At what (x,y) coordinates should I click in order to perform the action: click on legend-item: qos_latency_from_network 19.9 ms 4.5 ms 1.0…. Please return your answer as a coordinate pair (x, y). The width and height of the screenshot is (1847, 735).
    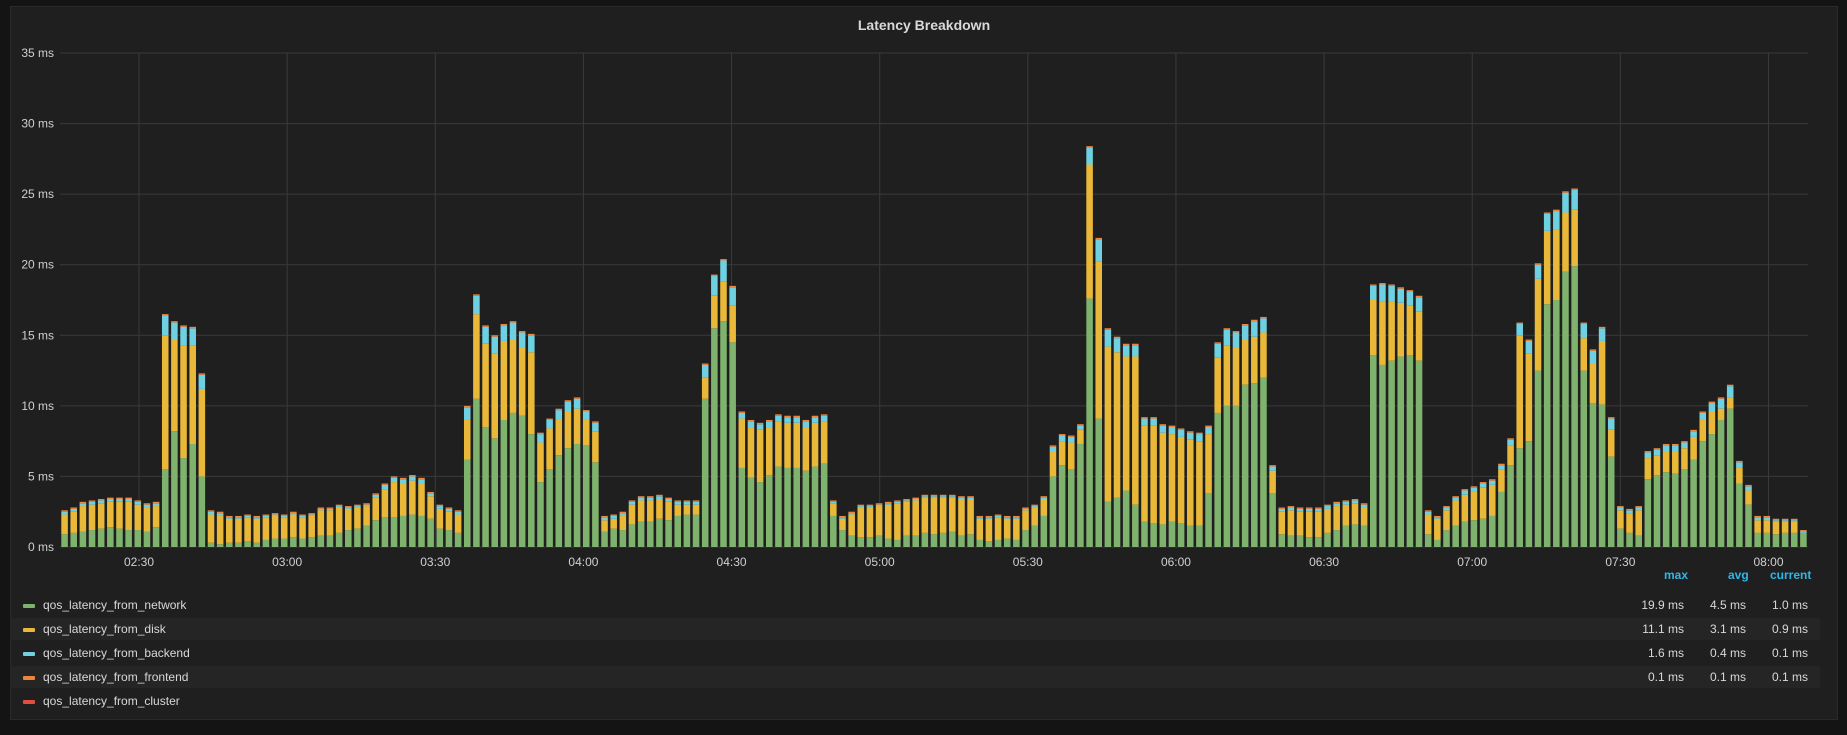
    Looking at the image, I should click on (915, 605).